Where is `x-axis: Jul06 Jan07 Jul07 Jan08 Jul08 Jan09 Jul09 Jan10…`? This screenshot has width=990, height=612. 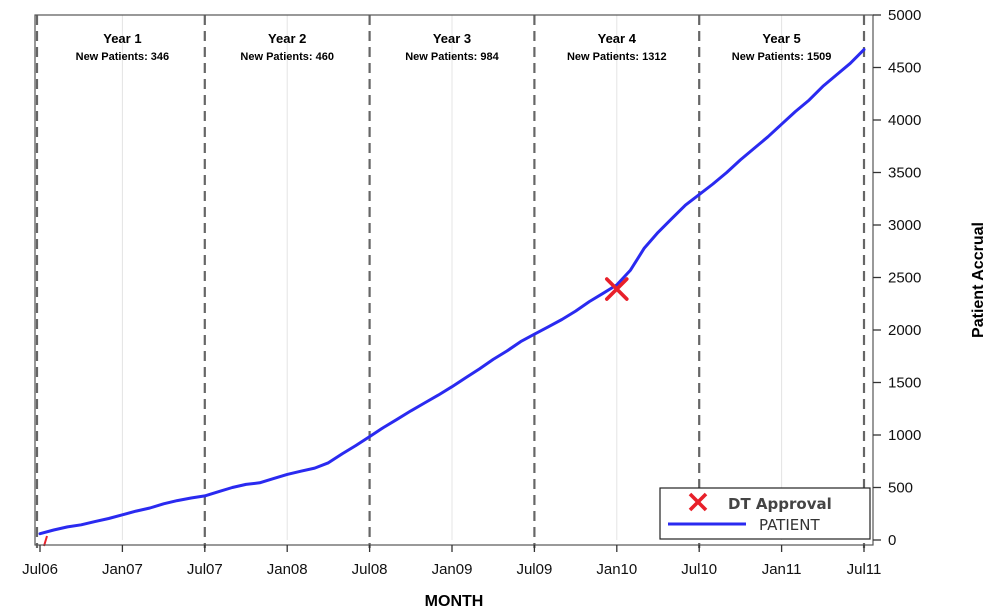
x-axis: Jul06 Jan07 Jul07 Jan08 Jul08 Jan09 Jul09 Jan10… is located at coordinates (451, 561).